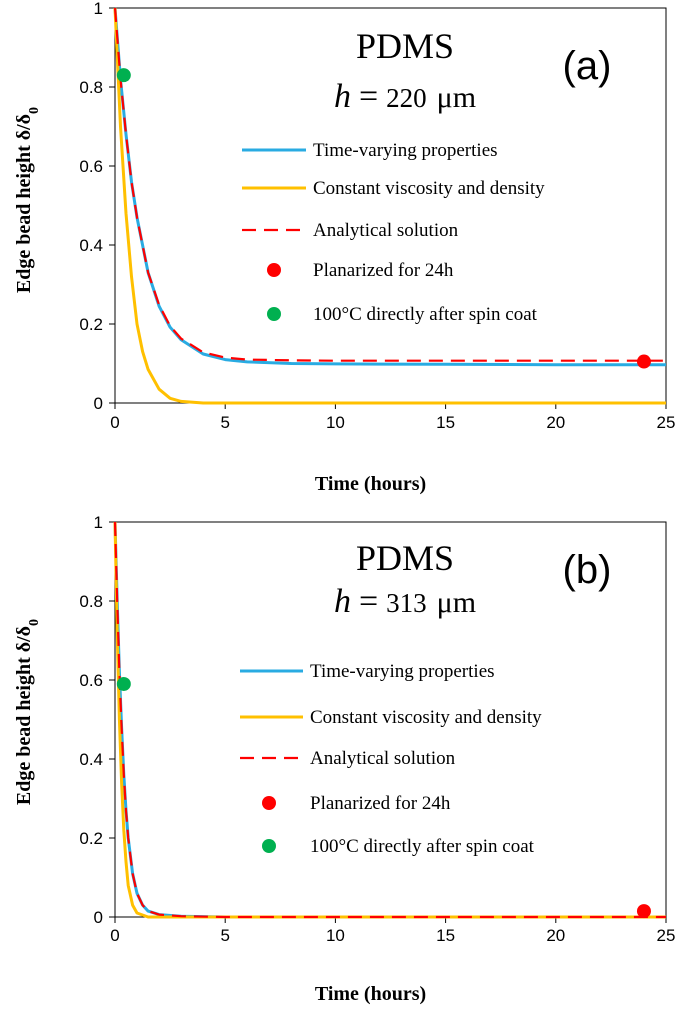  I want to click on chart-subtitle: h = 220 μm, so click(405, 96).